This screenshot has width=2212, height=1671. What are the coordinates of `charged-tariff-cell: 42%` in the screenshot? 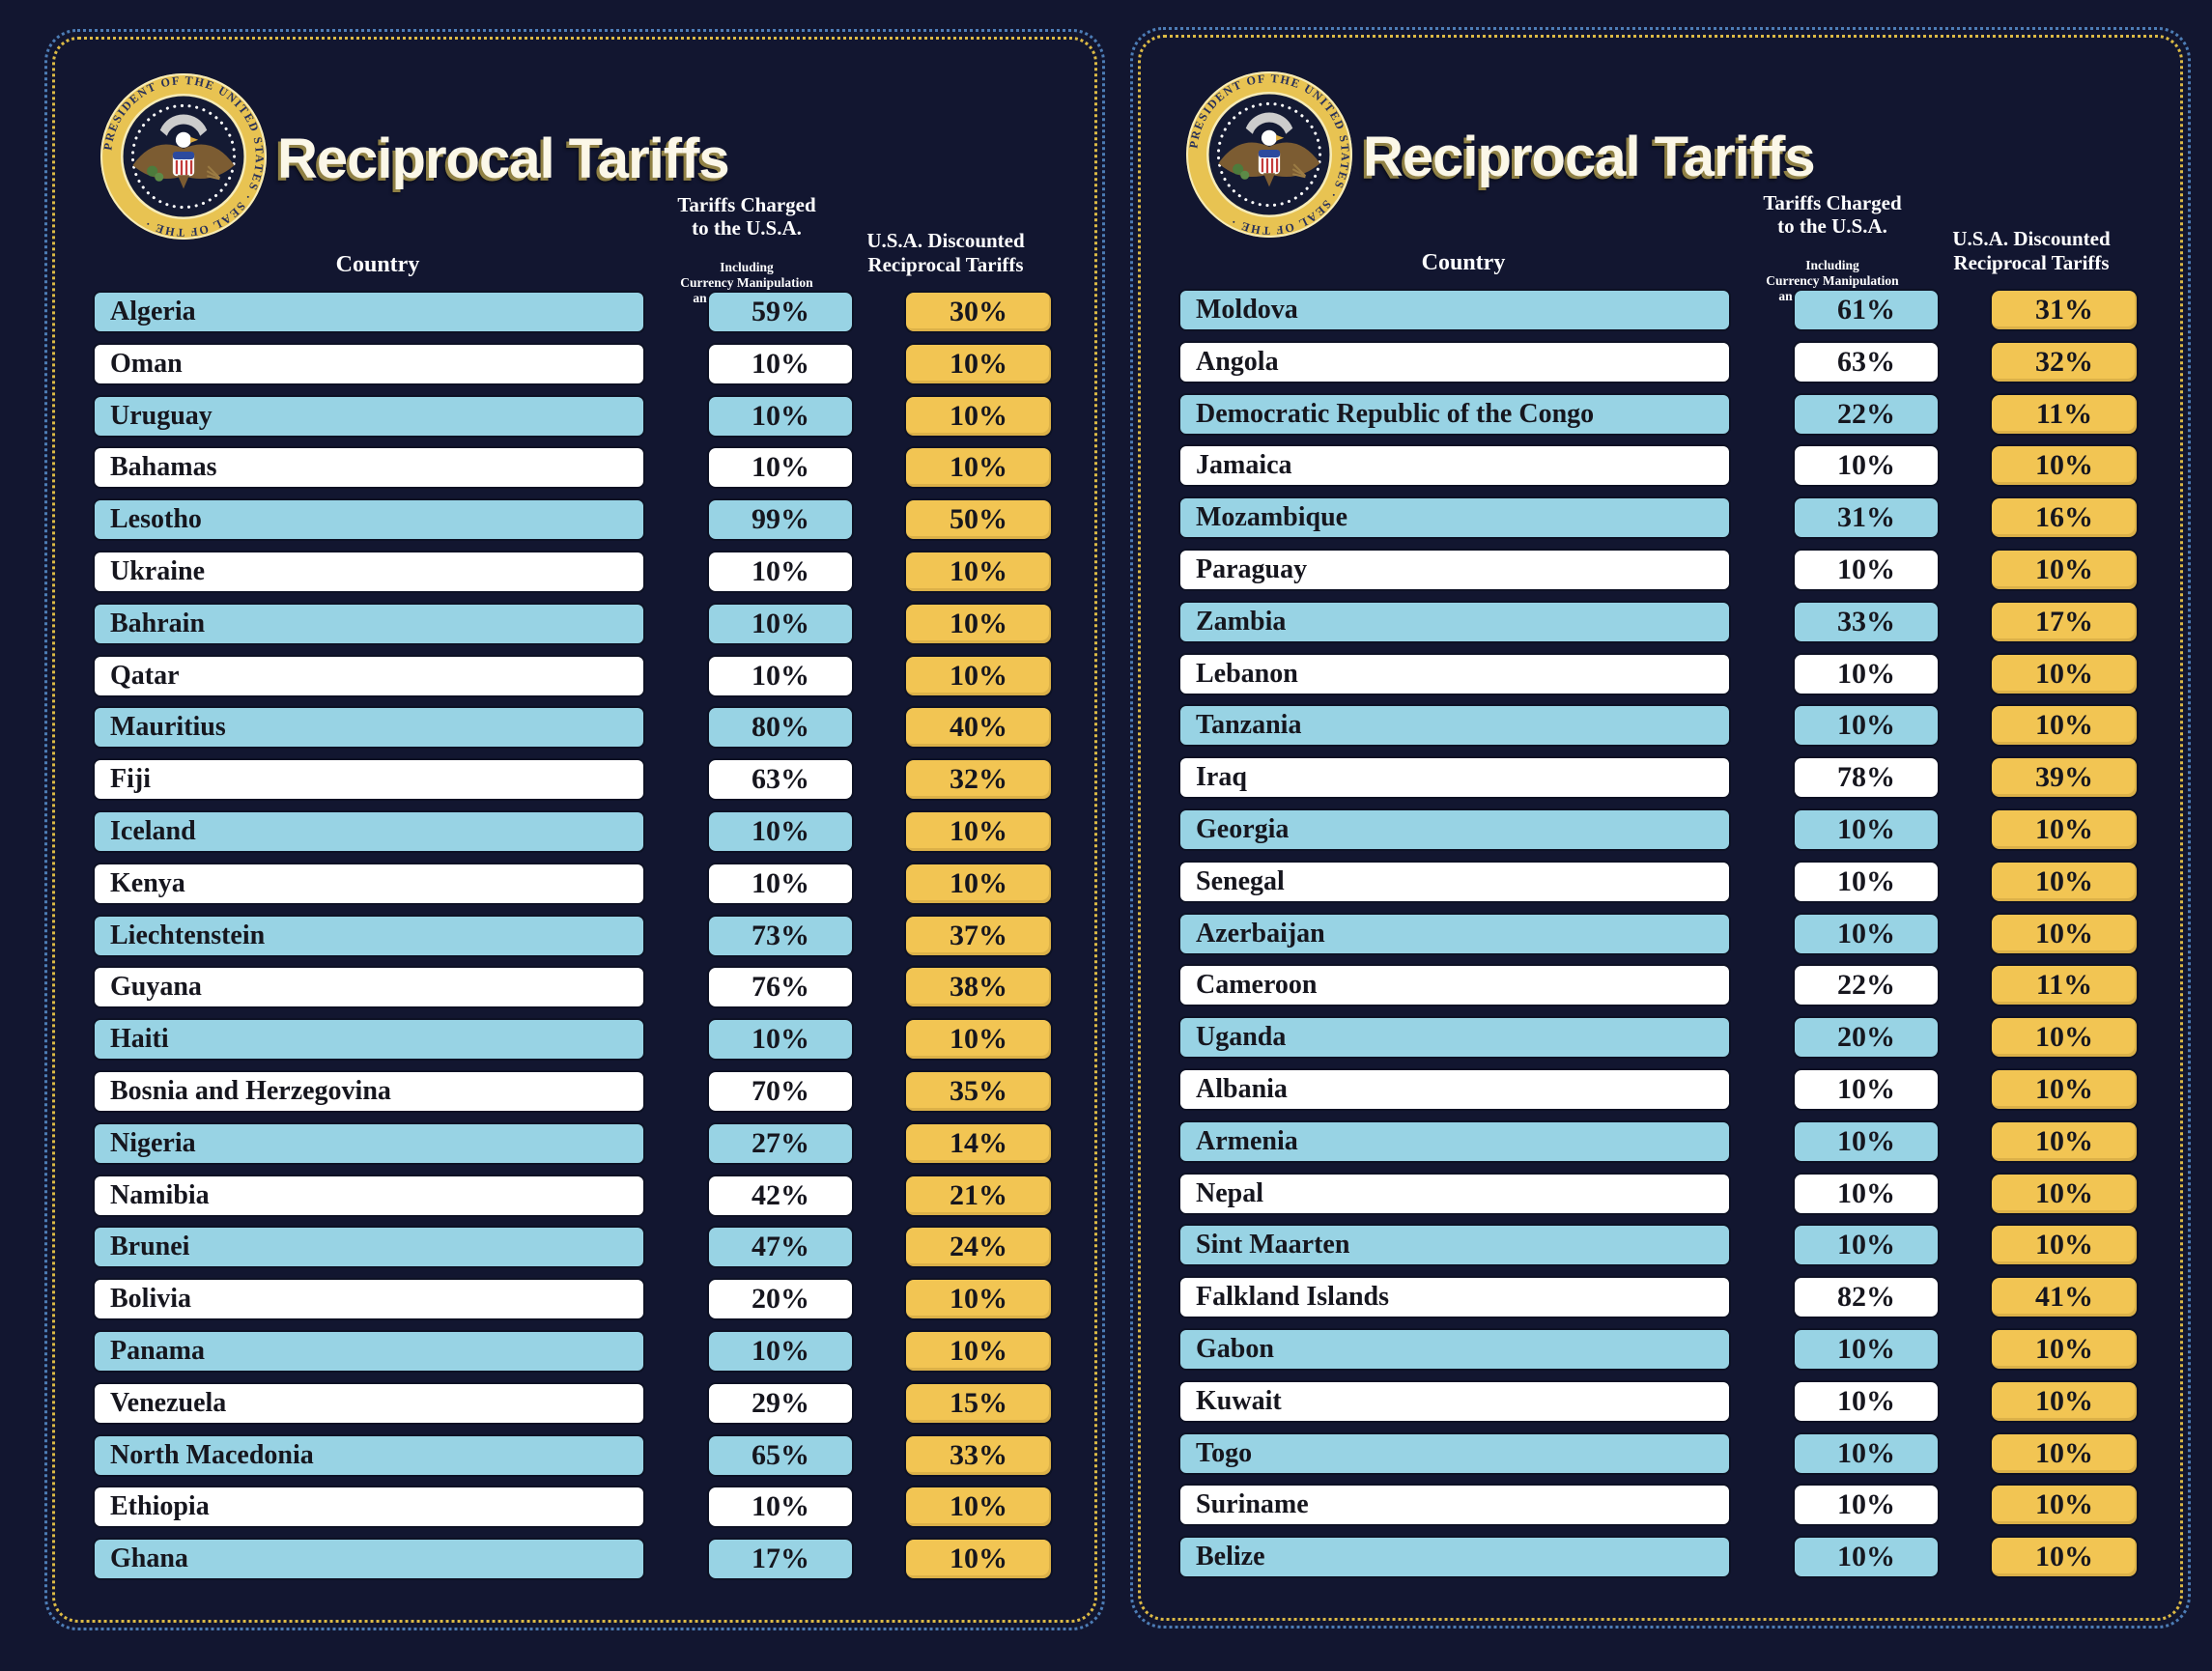 It's located at (781, 1196).